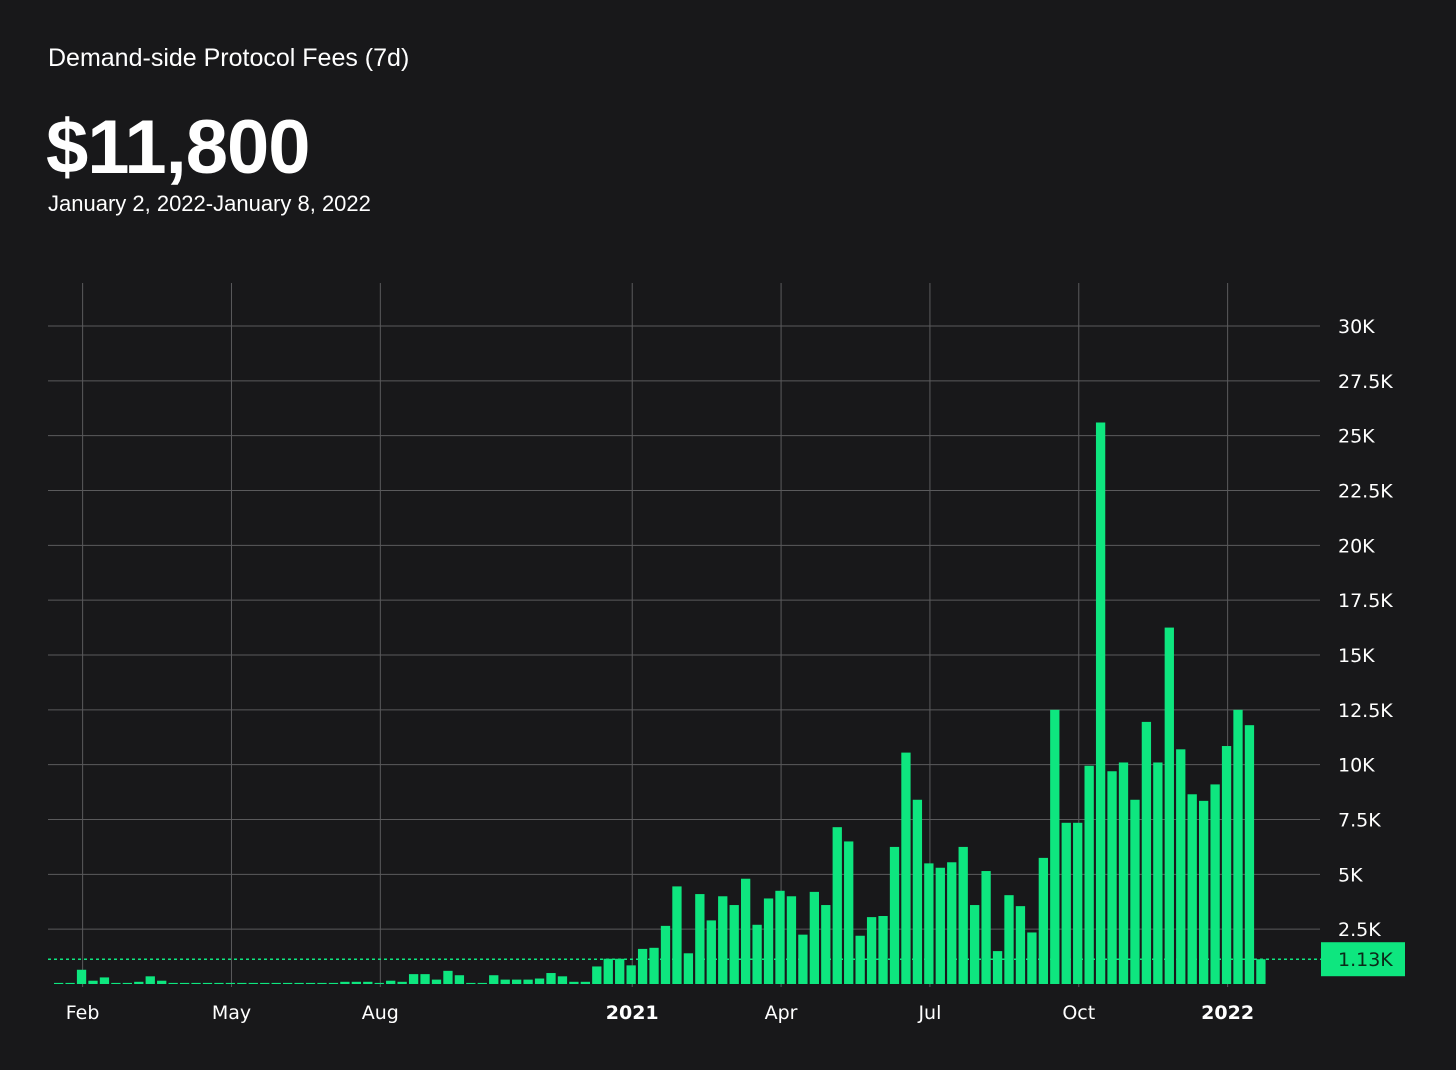  I want to click on x-tick-label: 2022, so click(1227, 1013).